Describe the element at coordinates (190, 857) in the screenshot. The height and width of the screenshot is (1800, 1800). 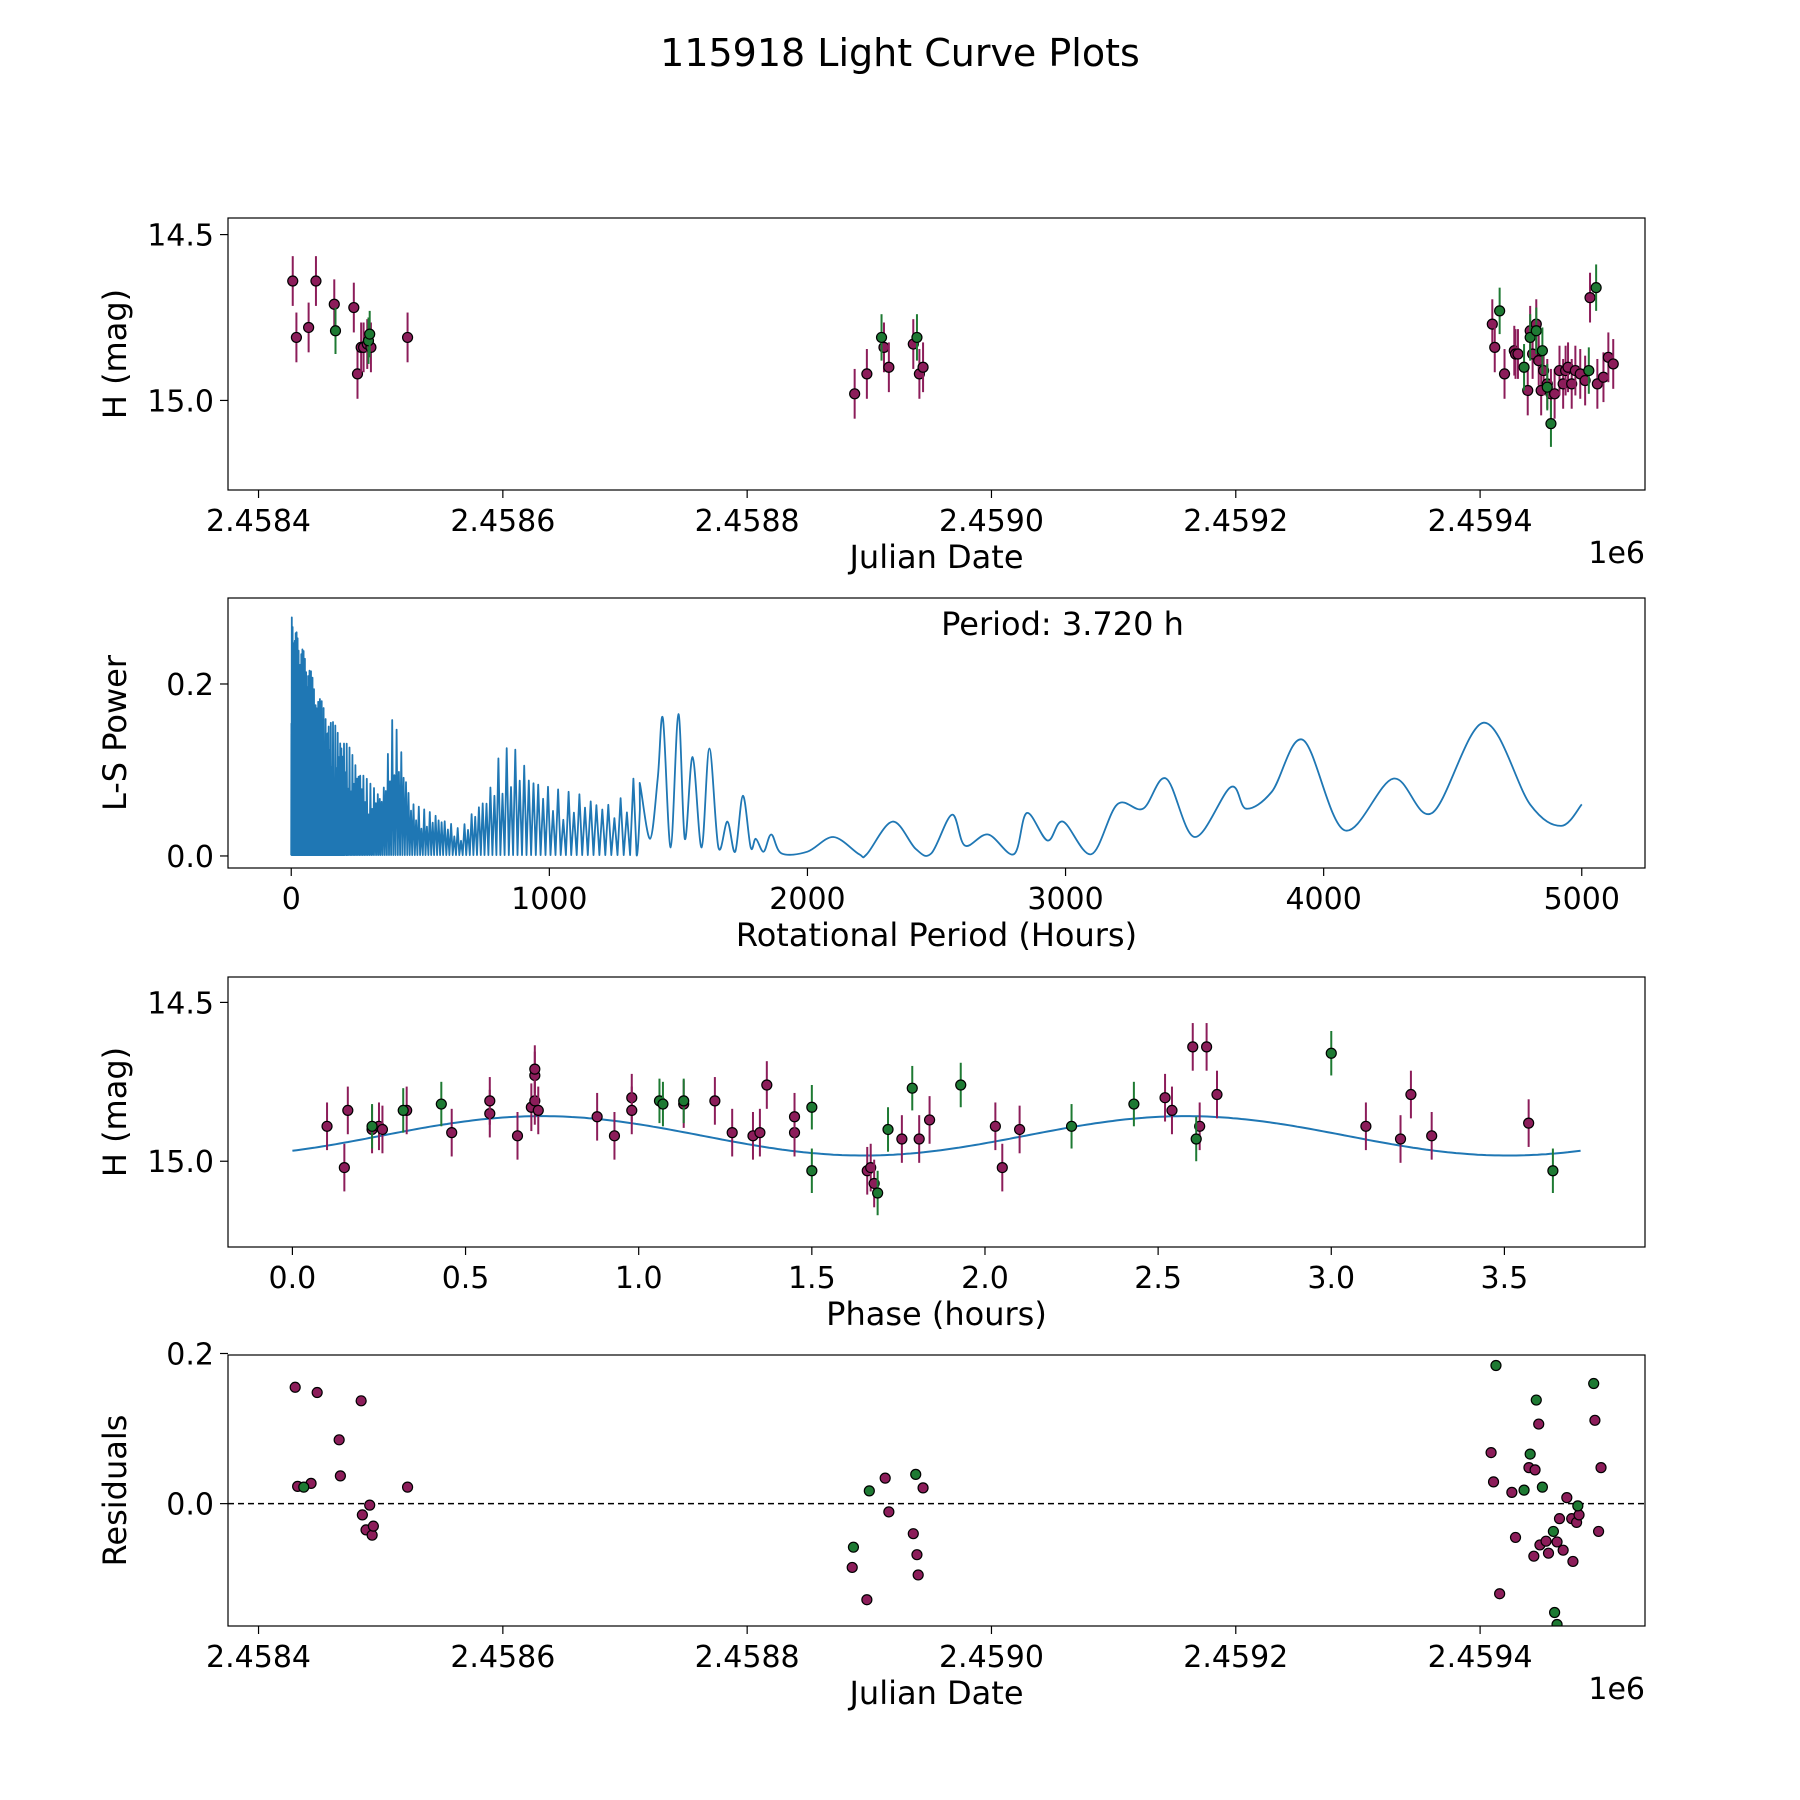
I see `periodogram-ytick-label: 0.0` at that location.